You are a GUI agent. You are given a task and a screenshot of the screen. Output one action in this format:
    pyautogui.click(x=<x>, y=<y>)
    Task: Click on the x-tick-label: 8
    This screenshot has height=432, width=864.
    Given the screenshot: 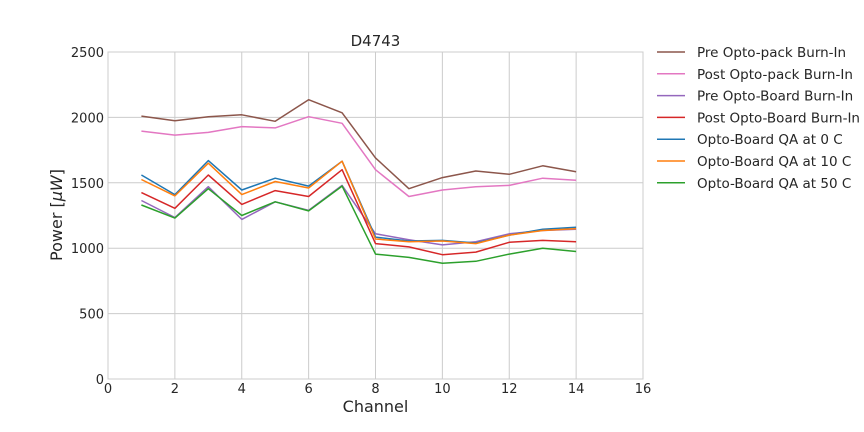 What is the action you would take?
    pyautogui.click(x=375, y=389)
    